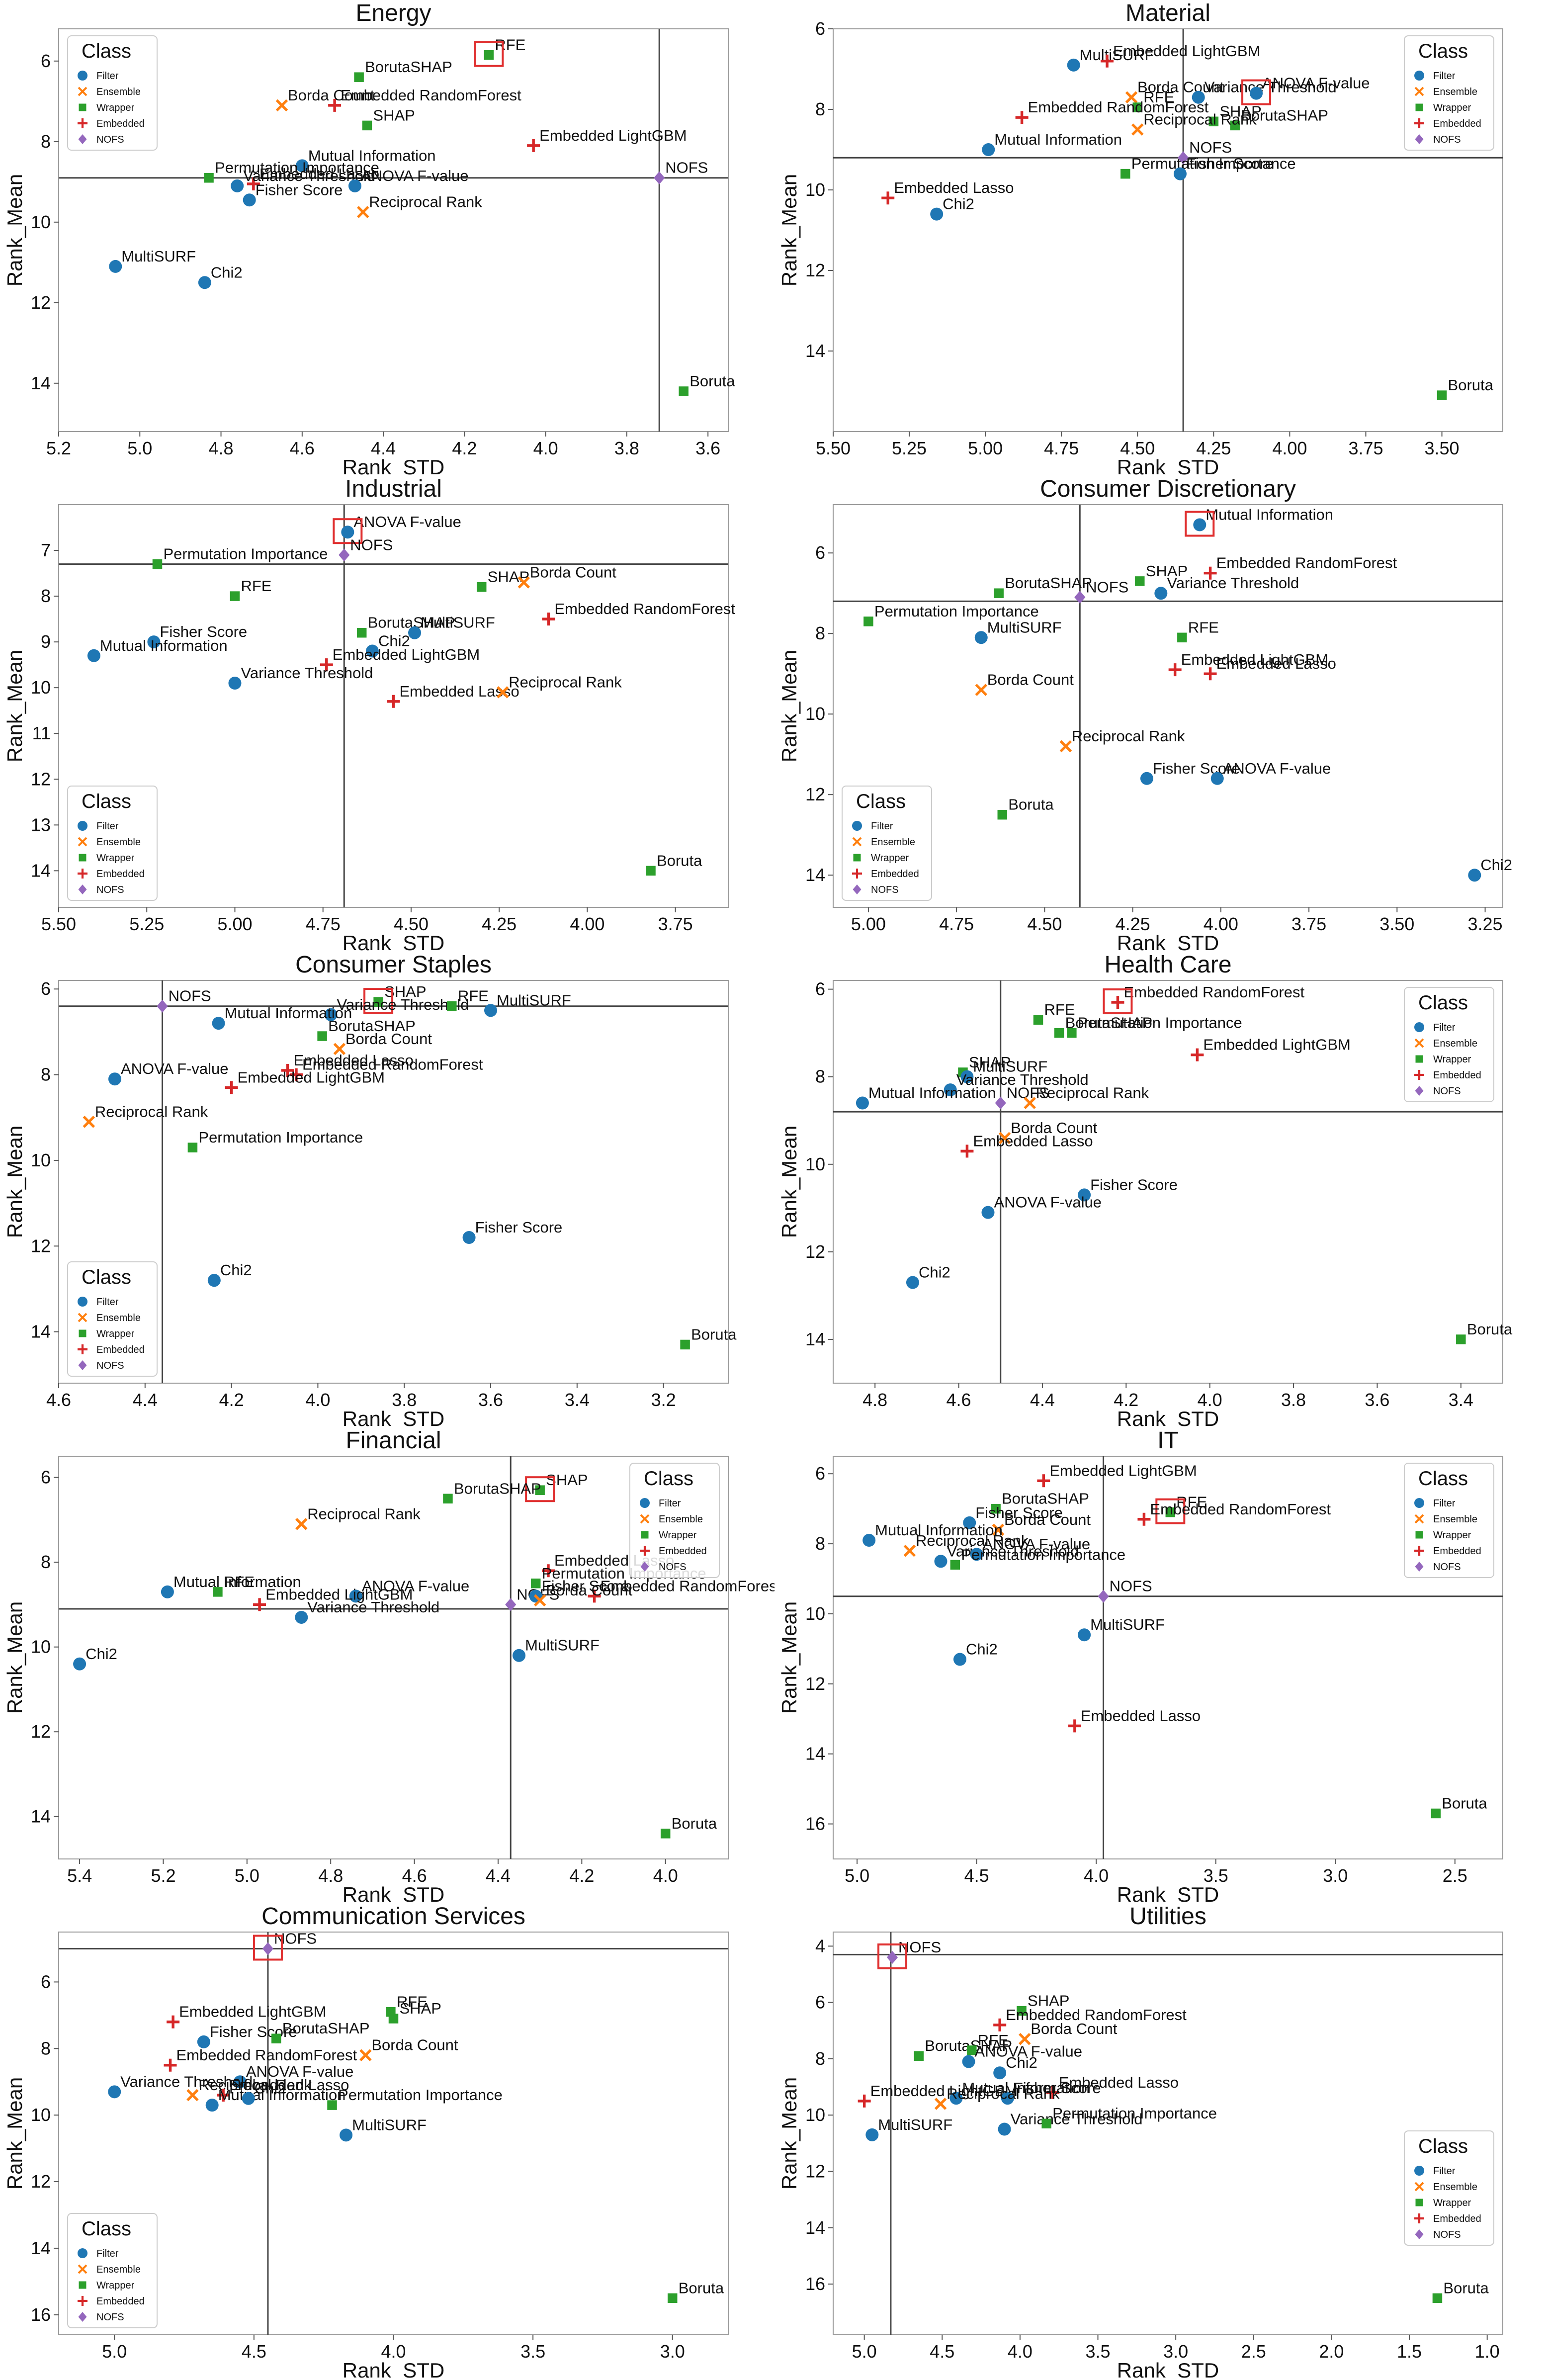 This screenshot has height=2380, width=1549. Describe the element at coordinates (393, 701) in the screenshot. I see `point-embedded-lasso` at that location.